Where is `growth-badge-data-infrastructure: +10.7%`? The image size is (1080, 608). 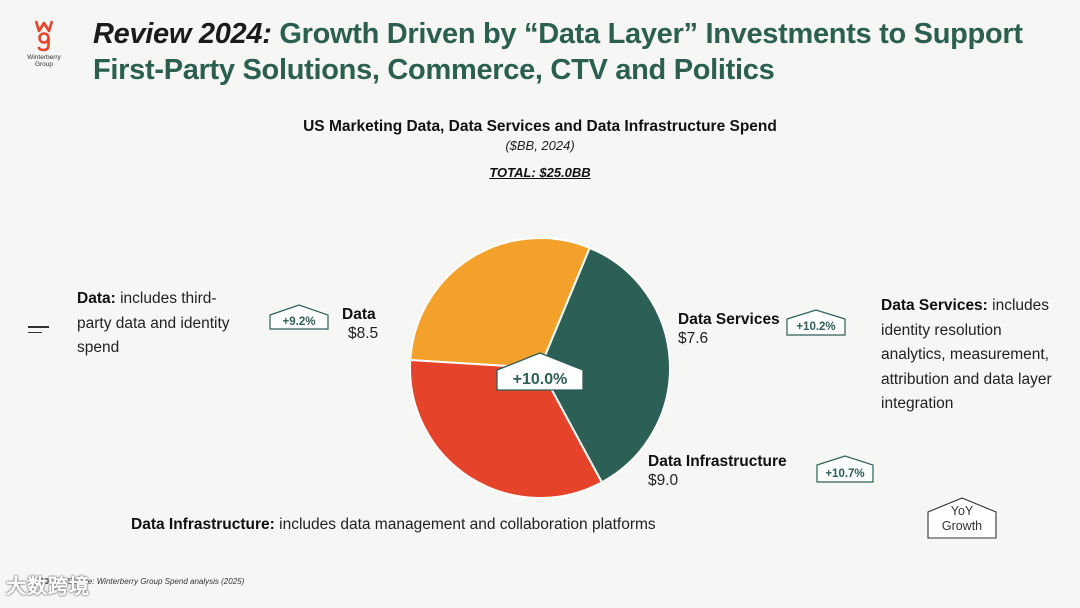 growth-badge-data-infrastructure: +10.7% is located at coordinates (845, 469).